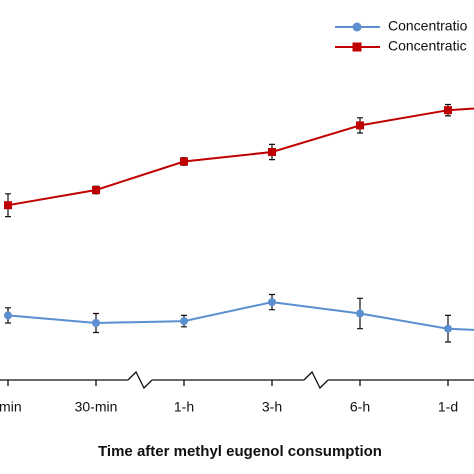  What do you see at coordinates (428, 26) in the screenshot?
I see `legend-label: Concentratio` at bounding box center [428, 26].